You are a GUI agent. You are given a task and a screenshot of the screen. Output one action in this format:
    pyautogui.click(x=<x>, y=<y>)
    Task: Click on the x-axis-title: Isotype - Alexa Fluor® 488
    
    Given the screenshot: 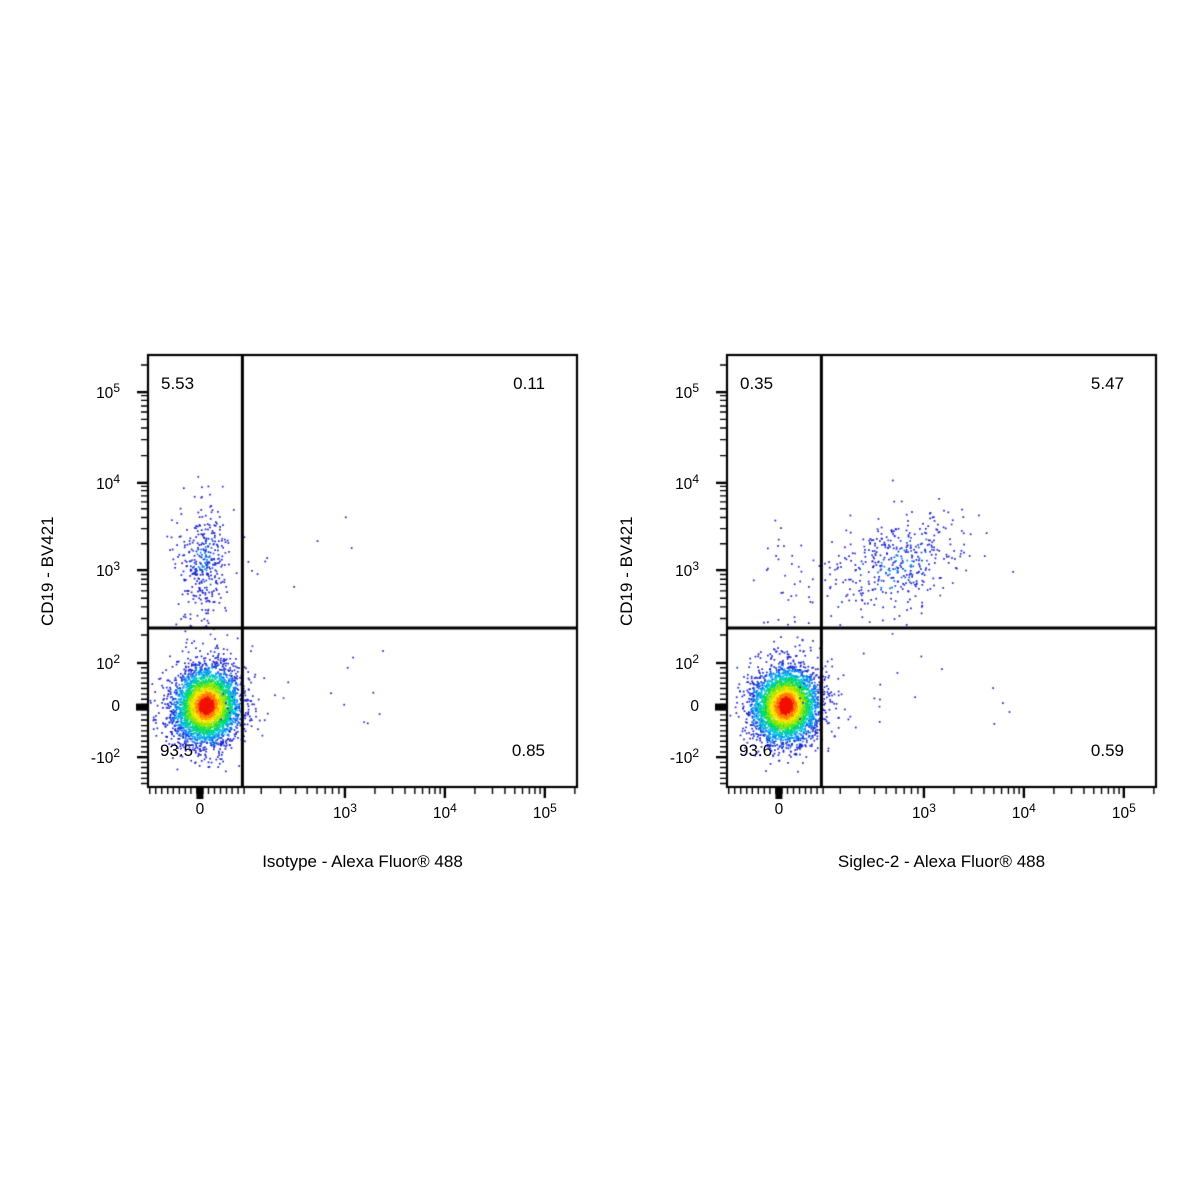 What is the action you would take?
    pyautogui.click(x=362, y=861)
    